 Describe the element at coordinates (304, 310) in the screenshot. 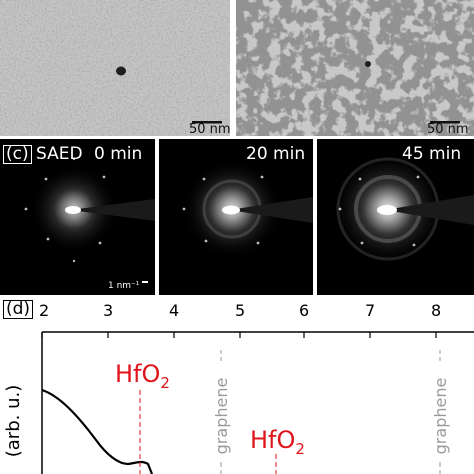

I see `top-axis-tick-label: 6` at that location.